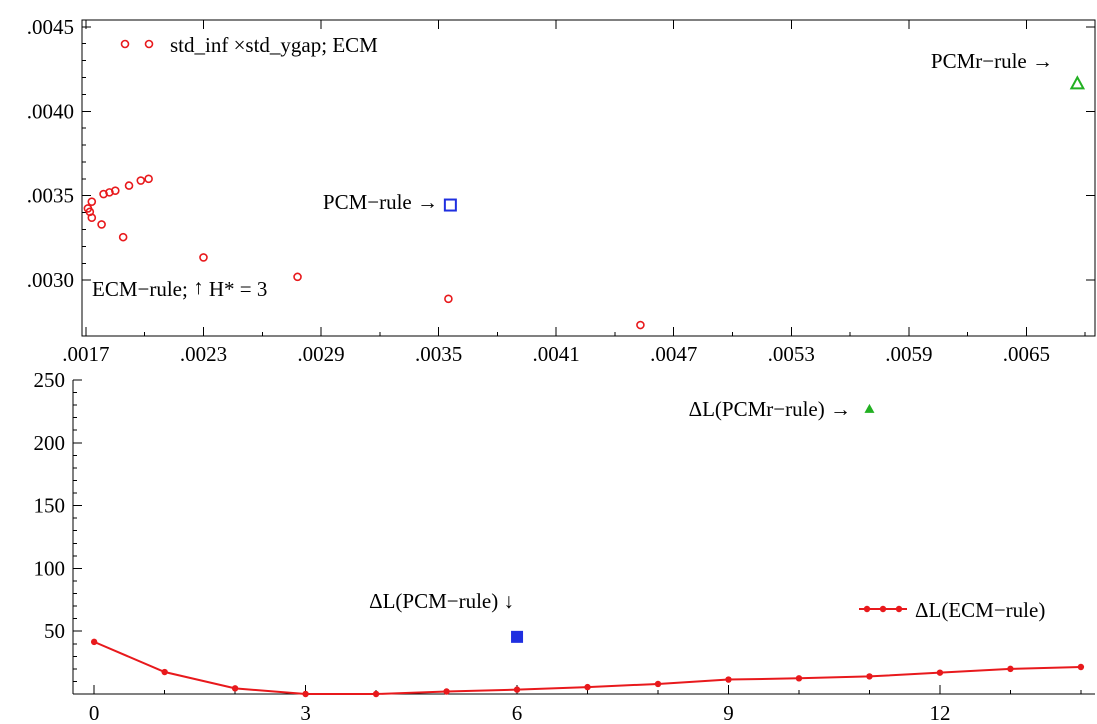 This screenshot has width=1097, height=724. Describe the element at coordinates (770, 409) in the screenshot. I see `pcmr-loss-annotation: ΔL(PCMr−rule) →` at that location.